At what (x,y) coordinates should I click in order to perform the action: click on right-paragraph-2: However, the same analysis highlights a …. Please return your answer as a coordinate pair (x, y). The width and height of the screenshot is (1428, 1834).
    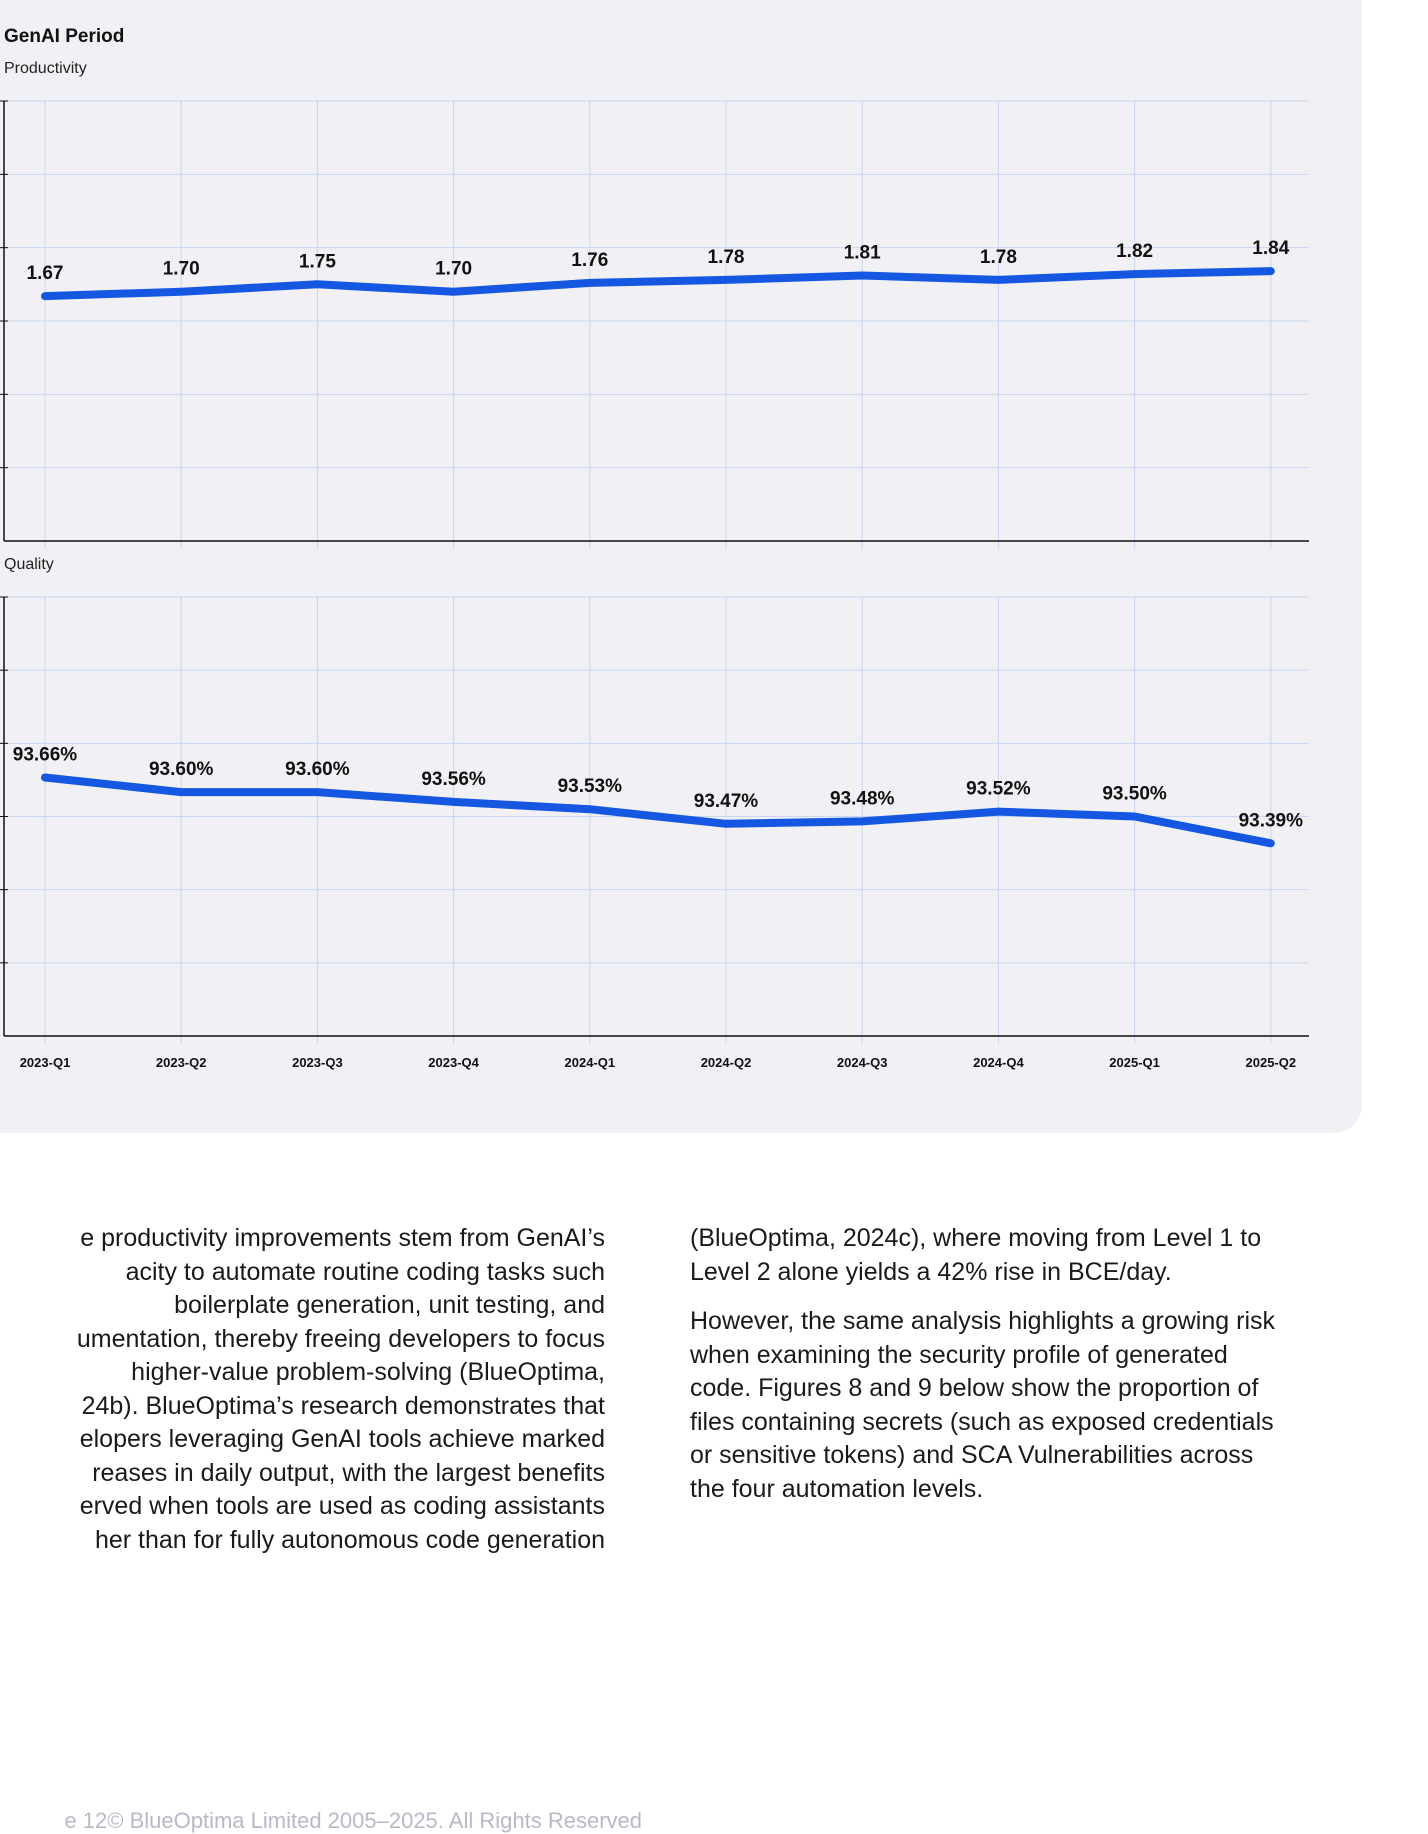
    Looking at the image, I should click on (1025, 1405).